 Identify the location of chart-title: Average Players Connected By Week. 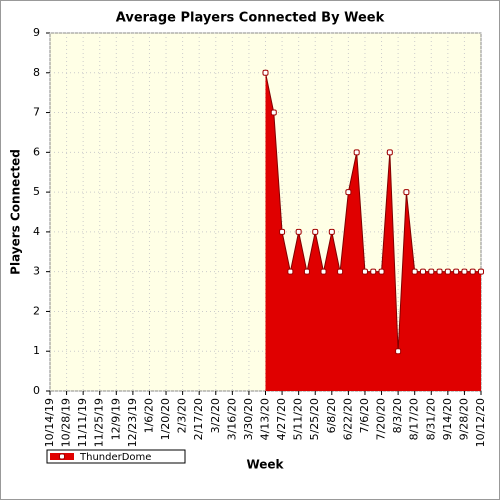
(250, 18).